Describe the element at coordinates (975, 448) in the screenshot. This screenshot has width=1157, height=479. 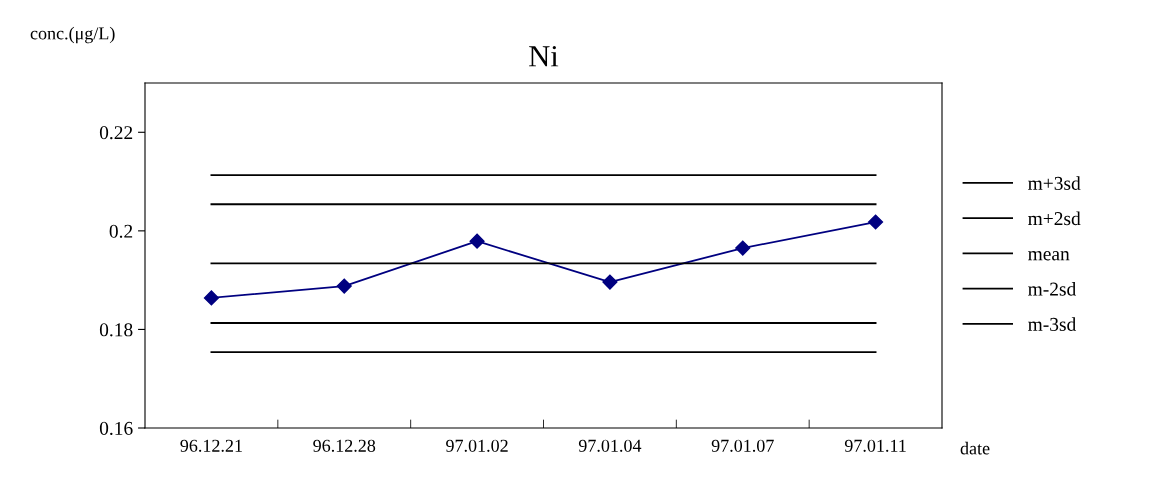
I see `x-axis-title: date` at that location.